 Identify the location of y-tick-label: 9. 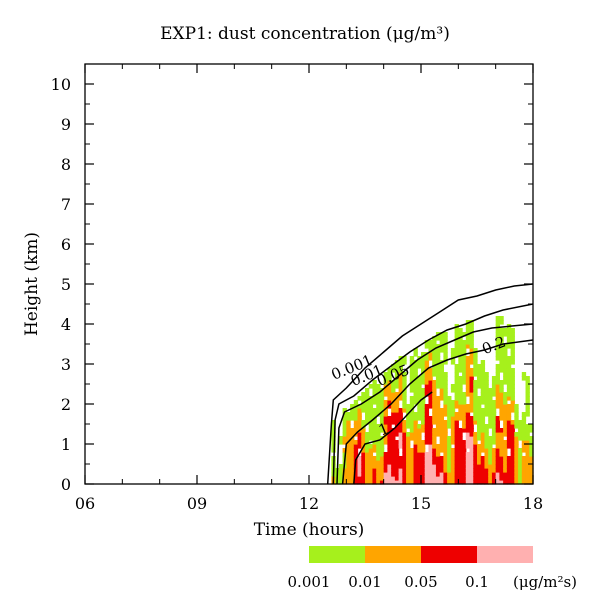
(66, 124).